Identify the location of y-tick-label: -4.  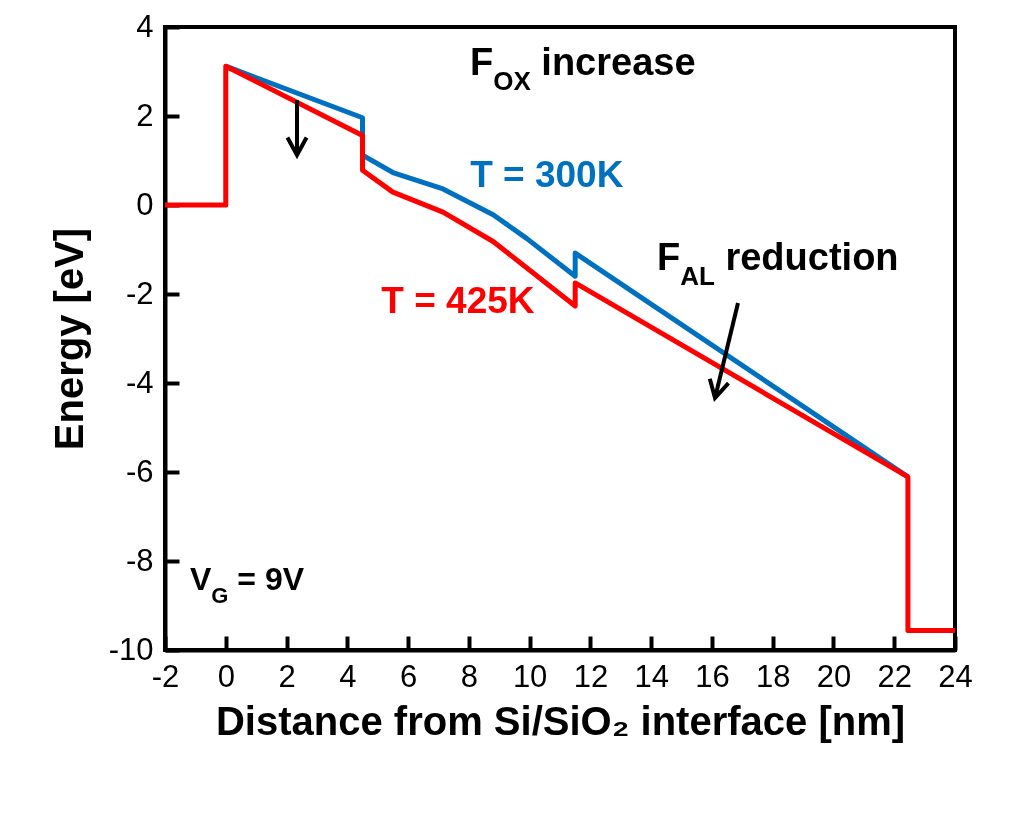
(139, 382).